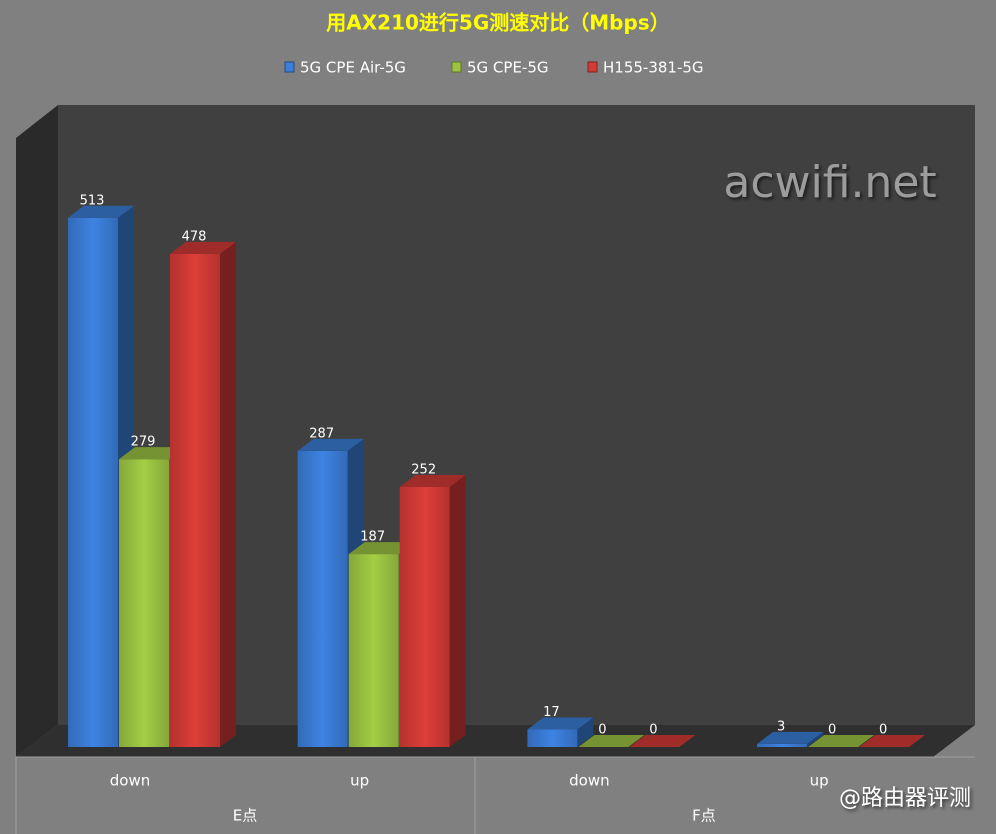 The image size is (996, 834). I want to click on floor, so click(495, 741).